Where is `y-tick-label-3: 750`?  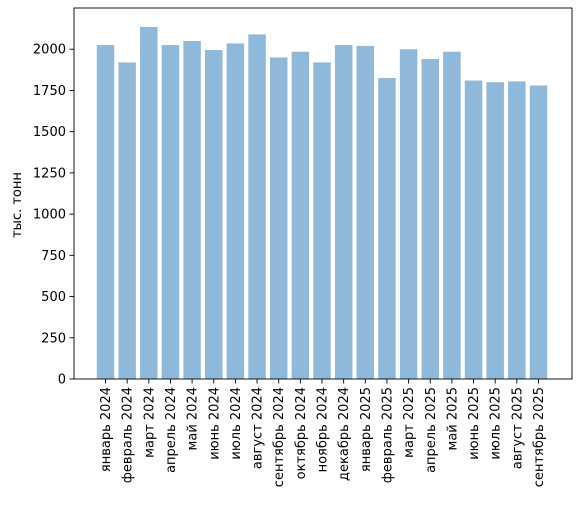 y-tick-label-3: 750 is located at coordinates (53, 256).